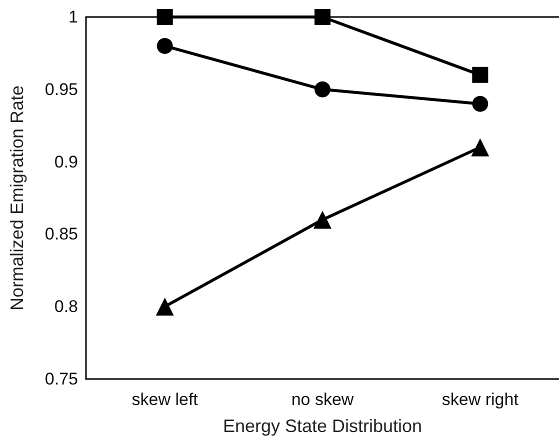 This screenshot has width=559, height=440. What do you see at coordinates (66, 162) in the screenshot?
I see `y-tick-label: 0.9` at bounding box center [66, 162].